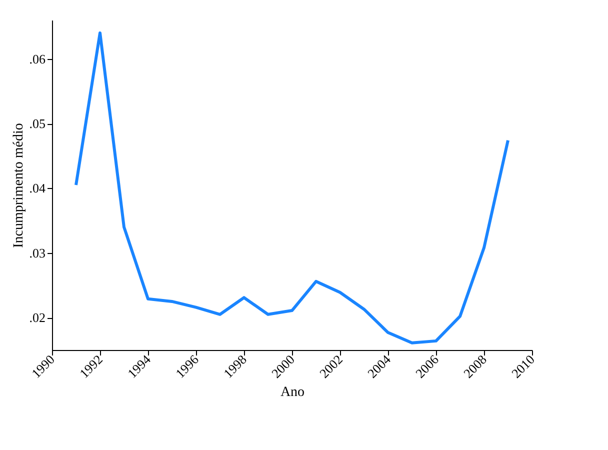 The height and width of the screenshot is (450, 608). Describe the element at coordinates (37, 318) in the screenshot. I see `y-tick-label: .02` at that location.